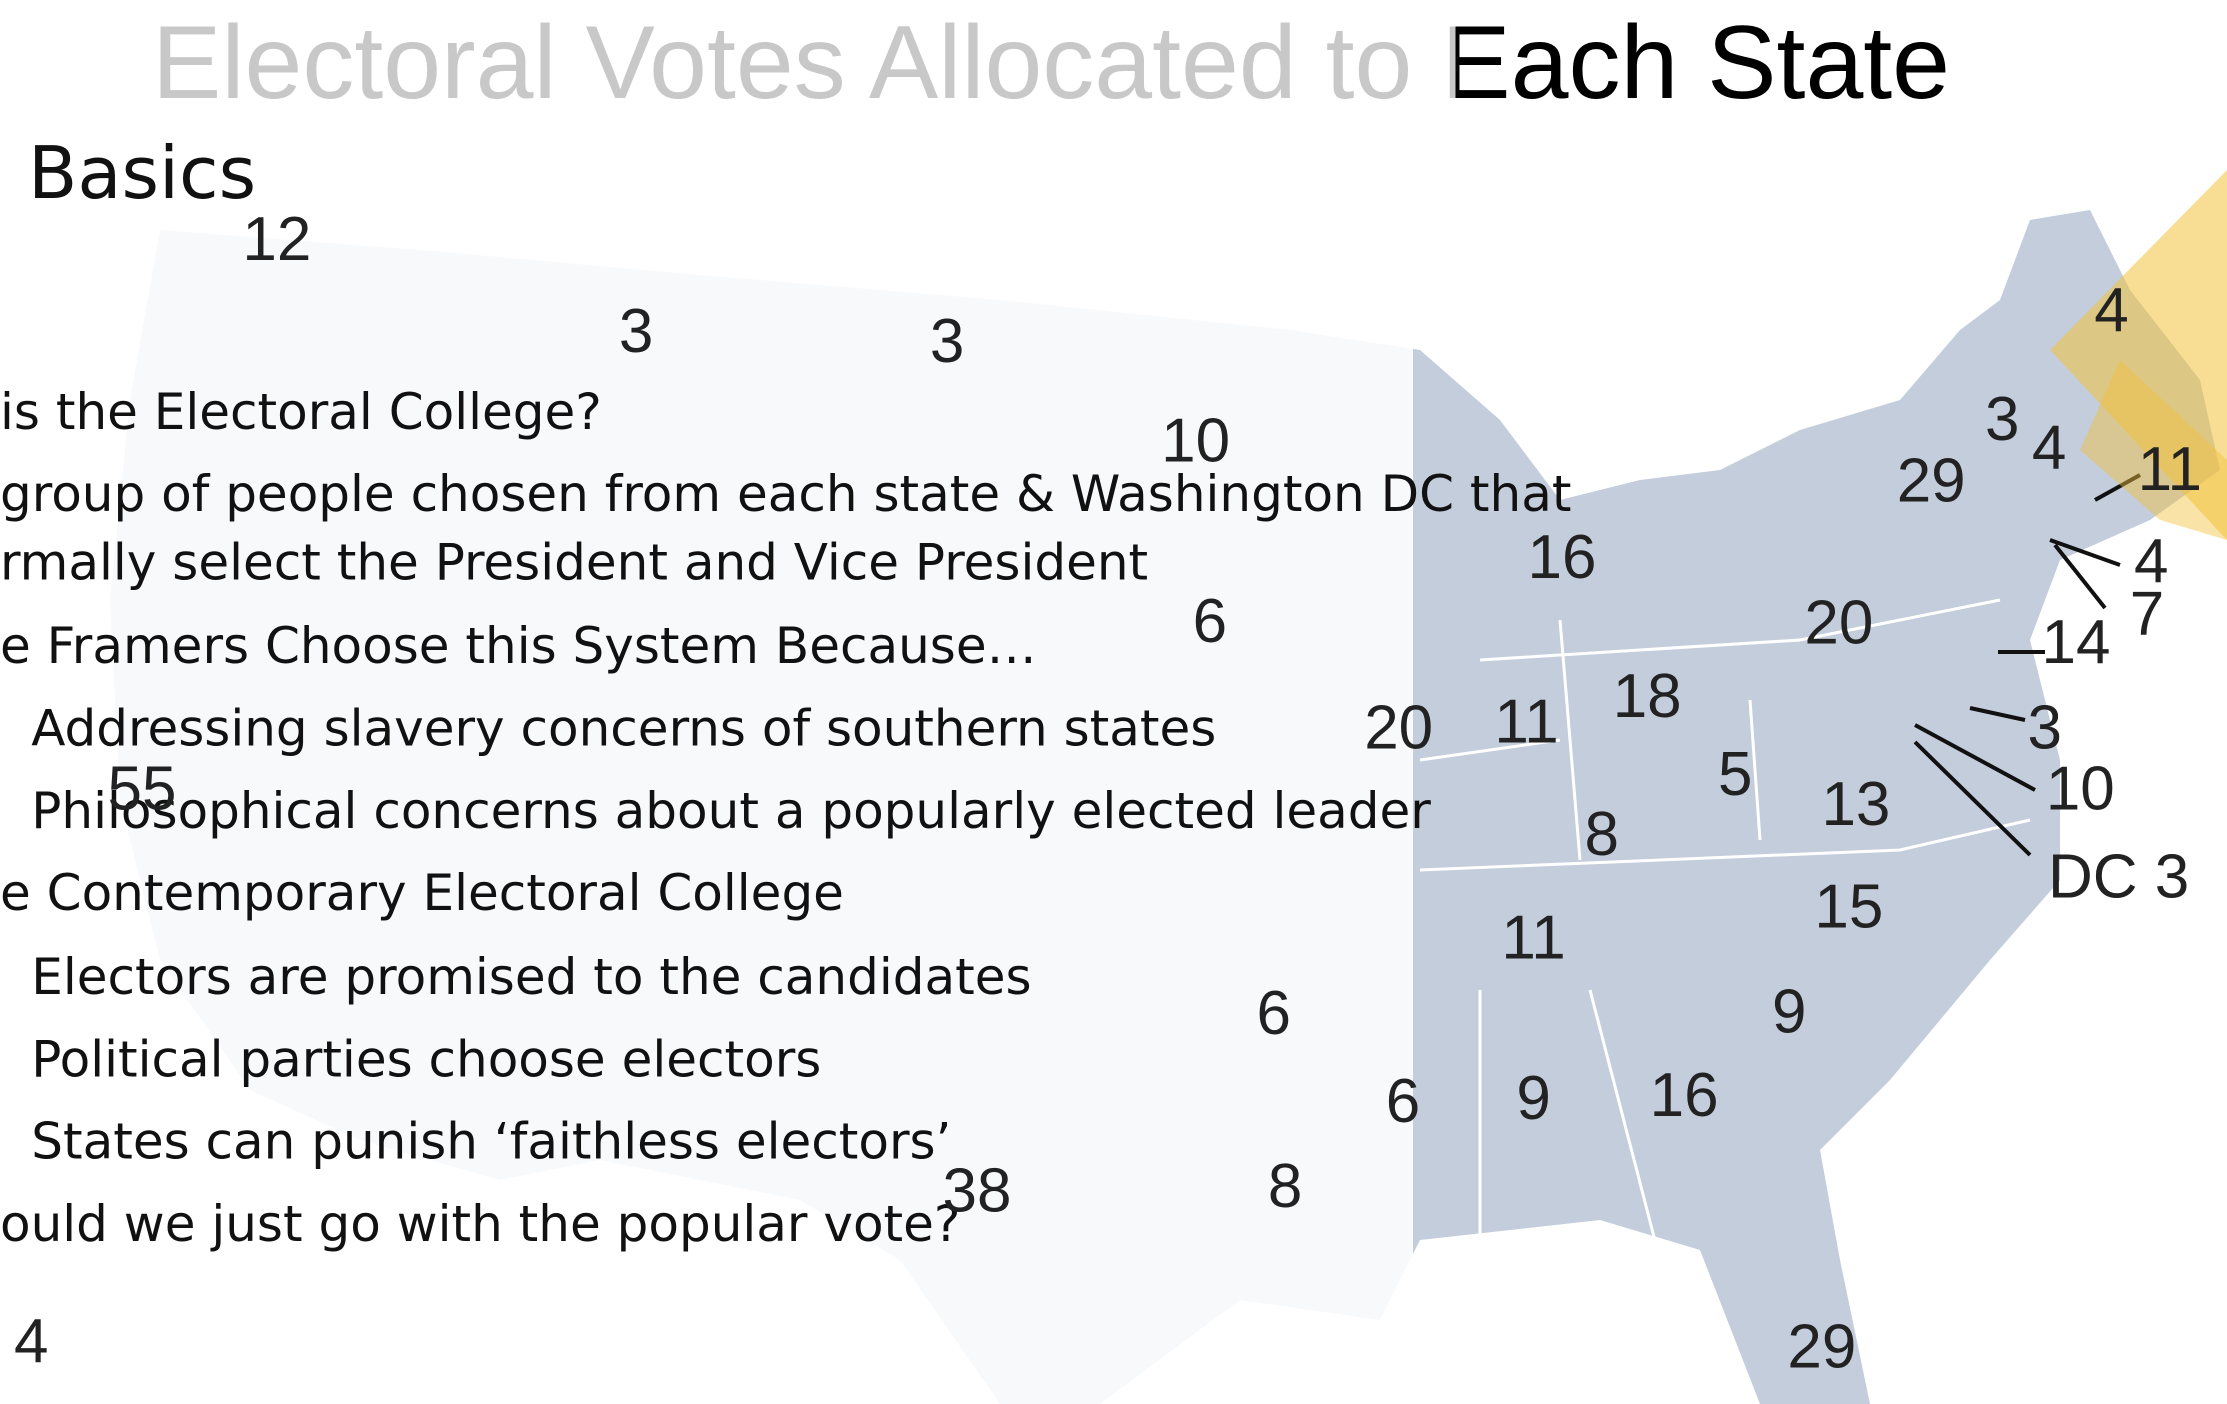 This screenshot has height=1404, width=2227. What do you see at coordinates (2076, 642) in the screenshot?
I see `state-votes: 14` at bounding box center [2076, 642].